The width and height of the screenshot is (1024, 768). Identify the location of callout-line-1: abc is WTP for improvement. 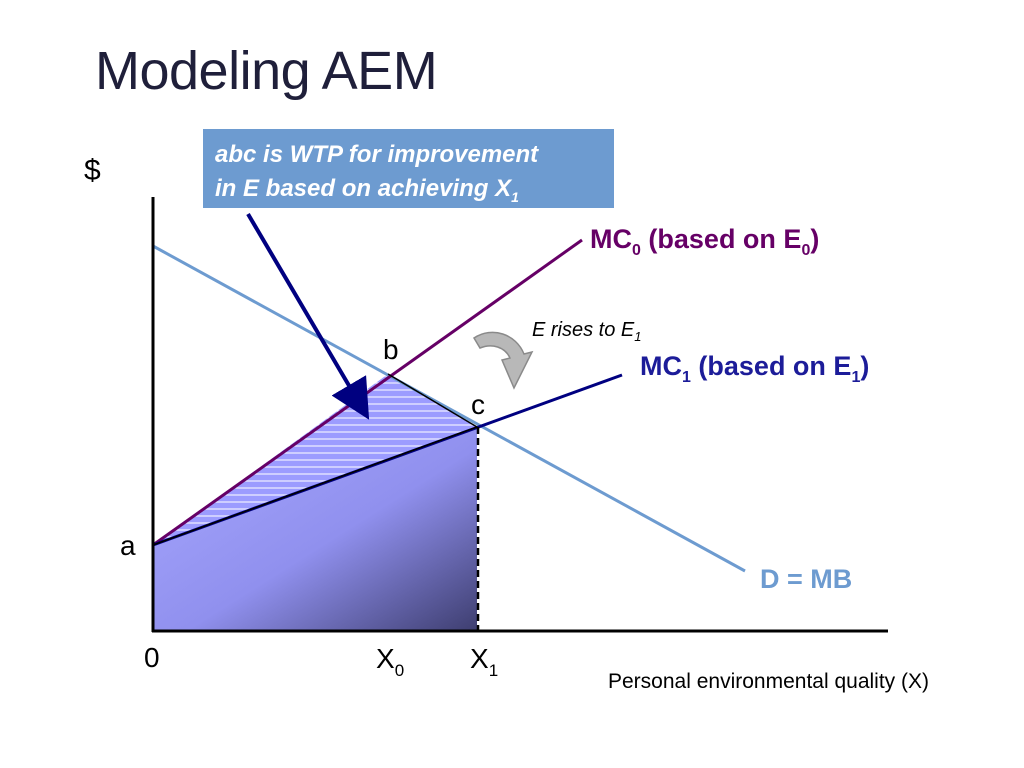
(377, 154).